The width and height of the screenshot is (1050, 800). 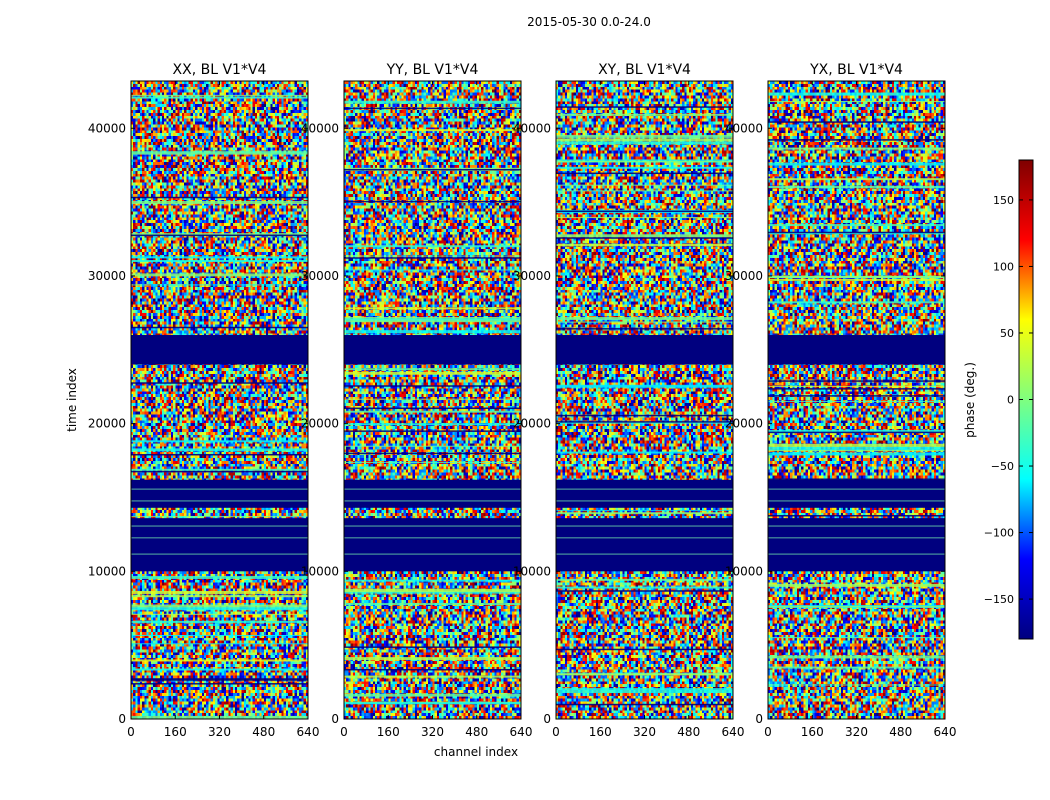 What do you see at coordinates (768, 732) in the screenshot?
I see `x-tick-label: 0` at bounding box center [768, 732].